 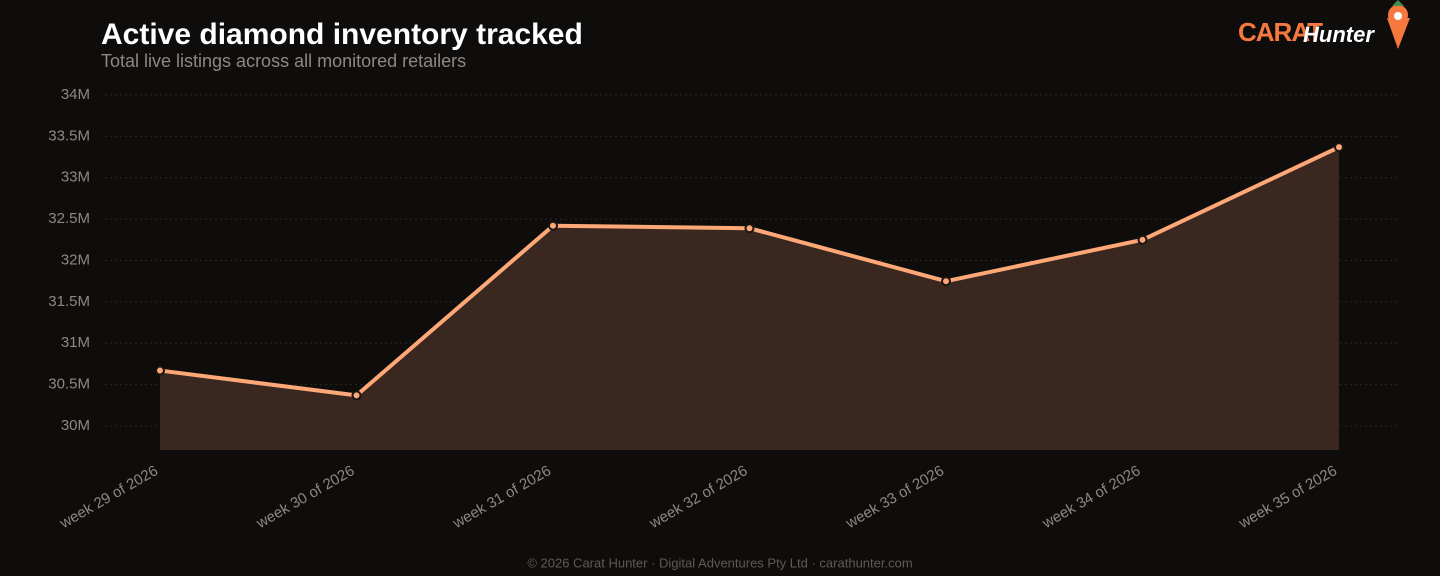 I want to click on x-tick-label: week 32 of 2026, so click(x=698, y=497).